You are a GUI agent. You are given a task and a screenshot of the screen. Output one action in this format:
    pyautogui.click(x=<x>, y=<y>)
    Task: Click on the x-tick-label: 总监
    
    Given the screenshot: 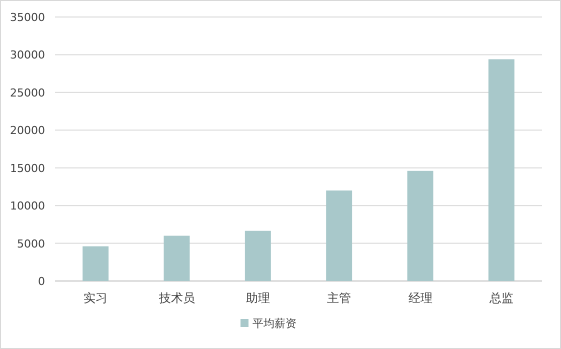 What is the action you would take?
    pyautogui.click(x=501, y=298)
    